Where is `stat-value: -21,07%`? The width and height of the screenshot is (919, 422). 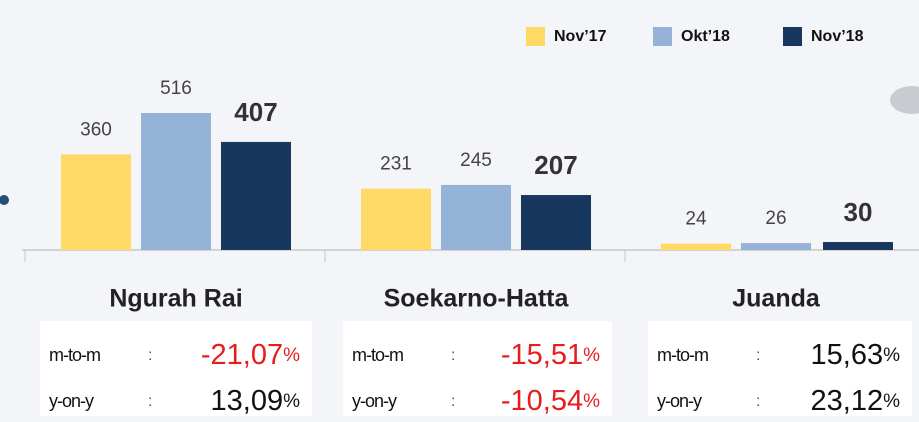
stat-value: -21,07% is located at coordinates (250, 355).